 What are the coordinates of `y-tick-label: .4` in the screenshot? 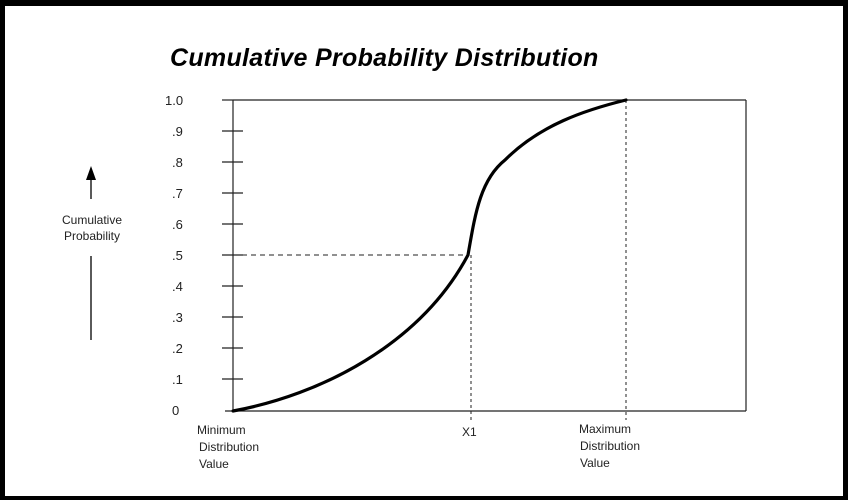 It's located at (177, 286).